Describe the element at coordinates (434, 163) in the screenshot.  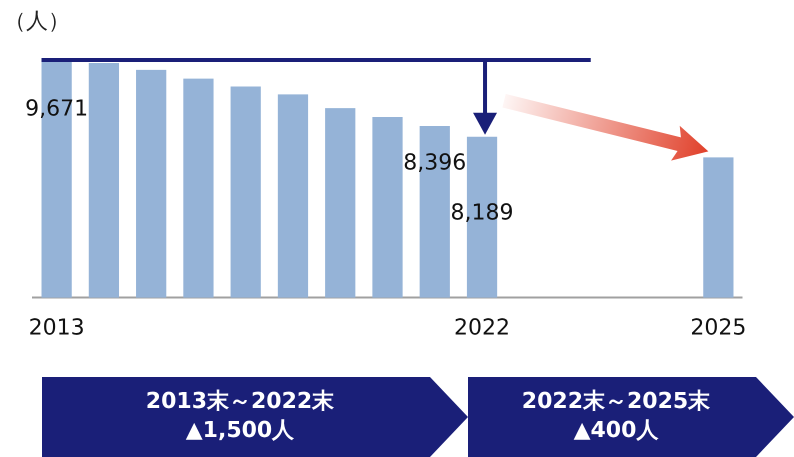
I see `data-label: 8,396` at that location.